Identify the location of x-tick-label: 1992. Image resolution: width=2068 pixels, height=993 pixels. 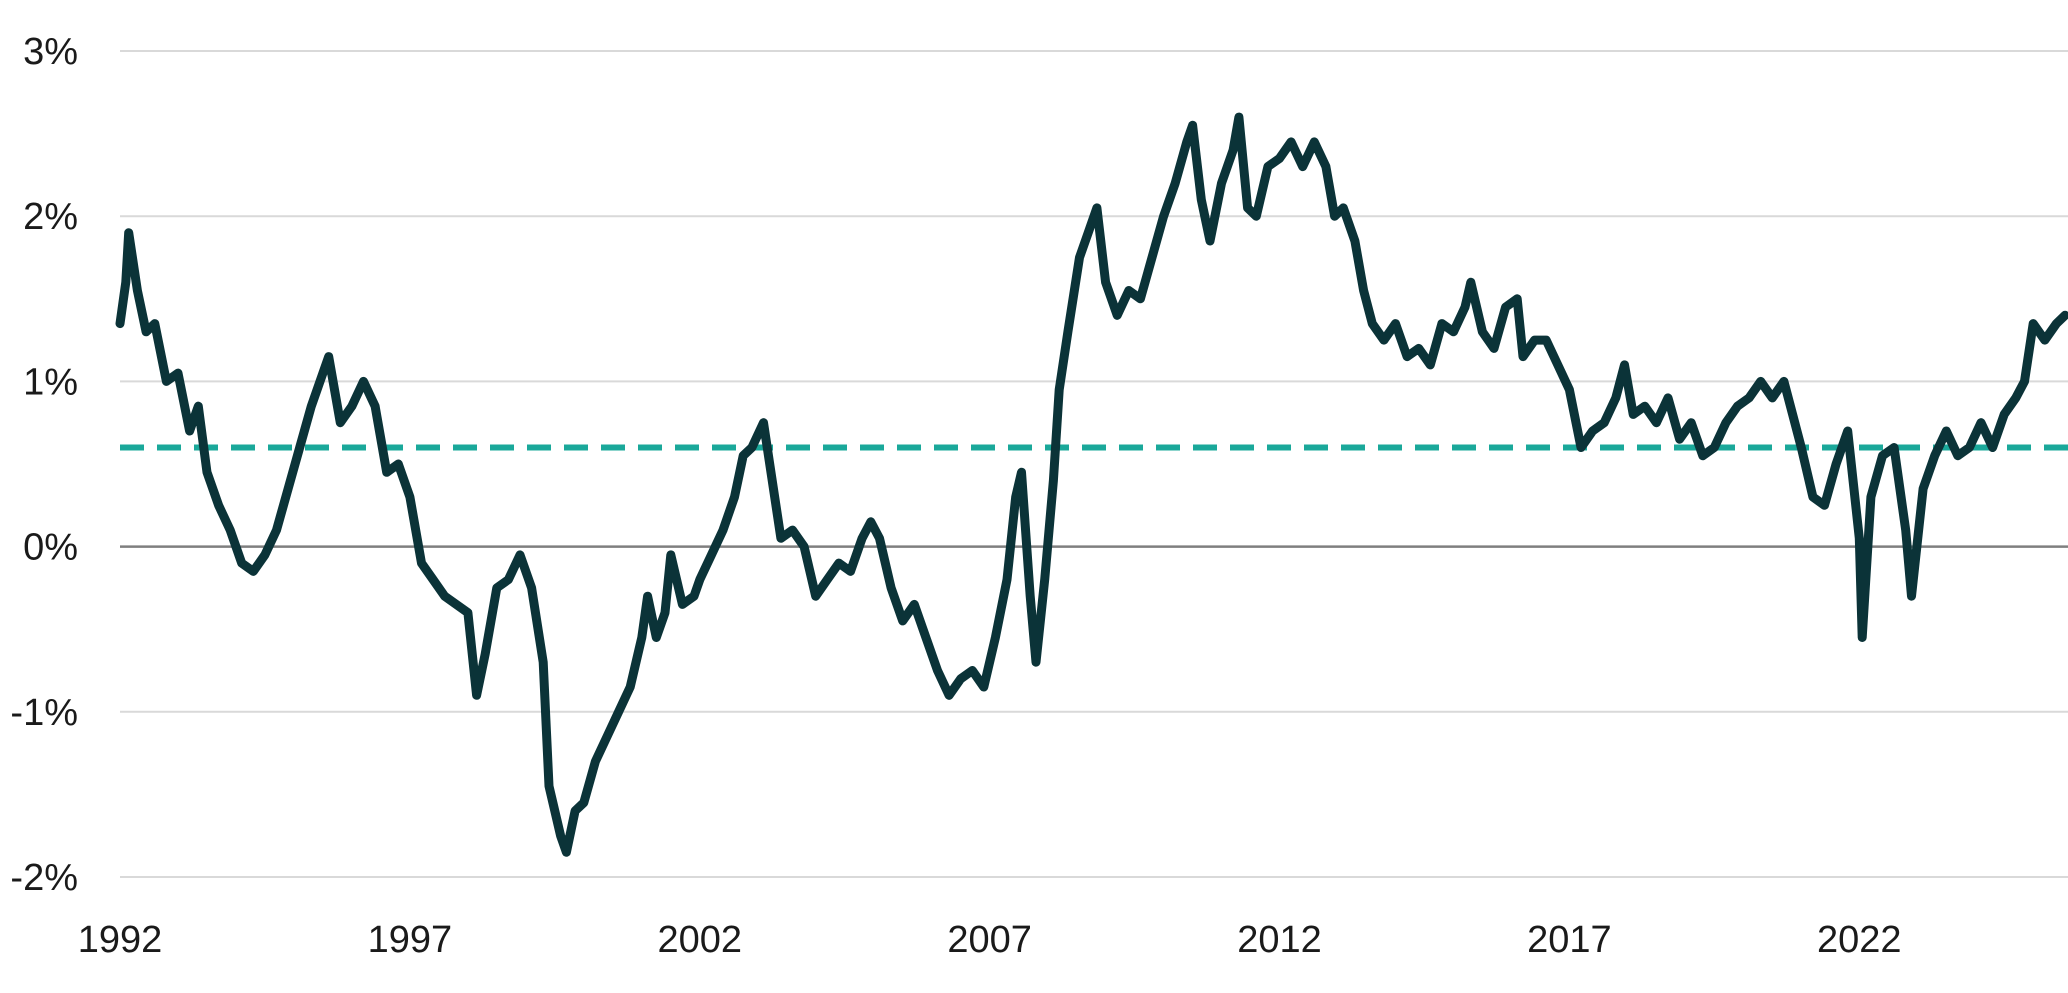
(120, 940).